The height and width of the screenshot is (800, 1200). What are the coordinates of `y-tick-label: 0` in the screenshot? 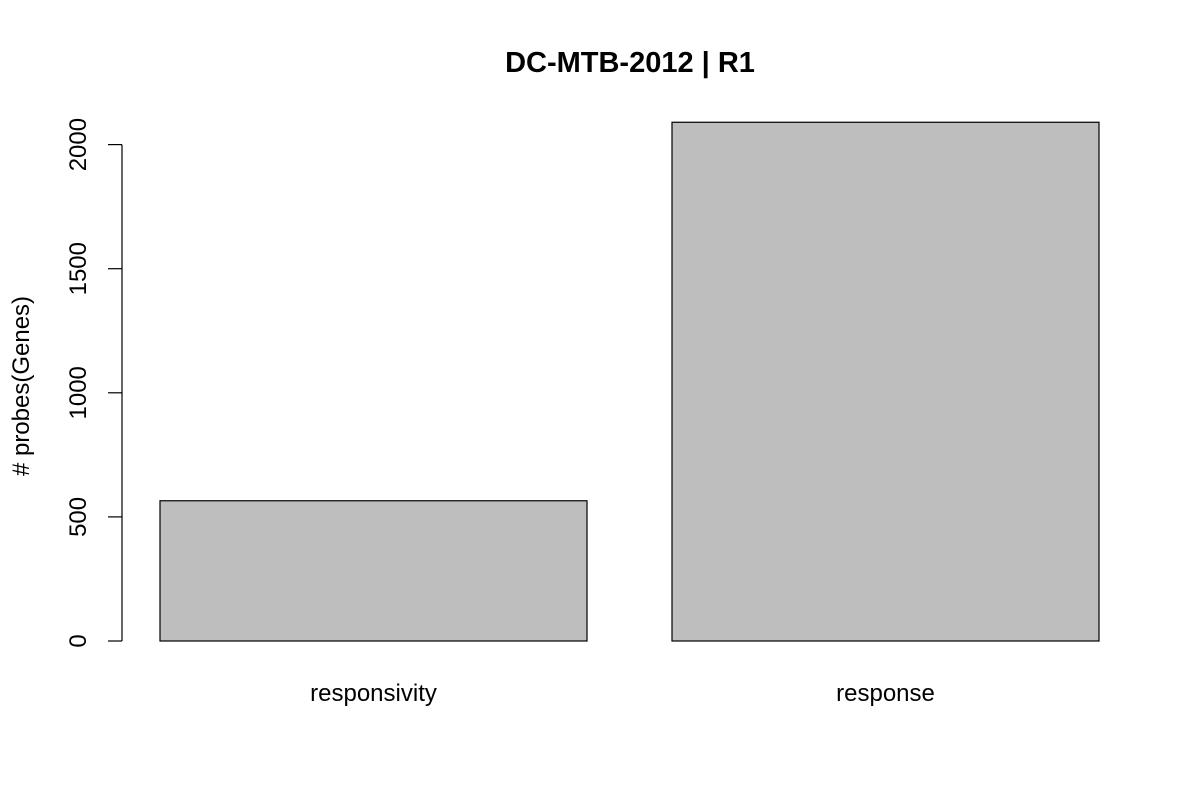 It's located at (78, 640).